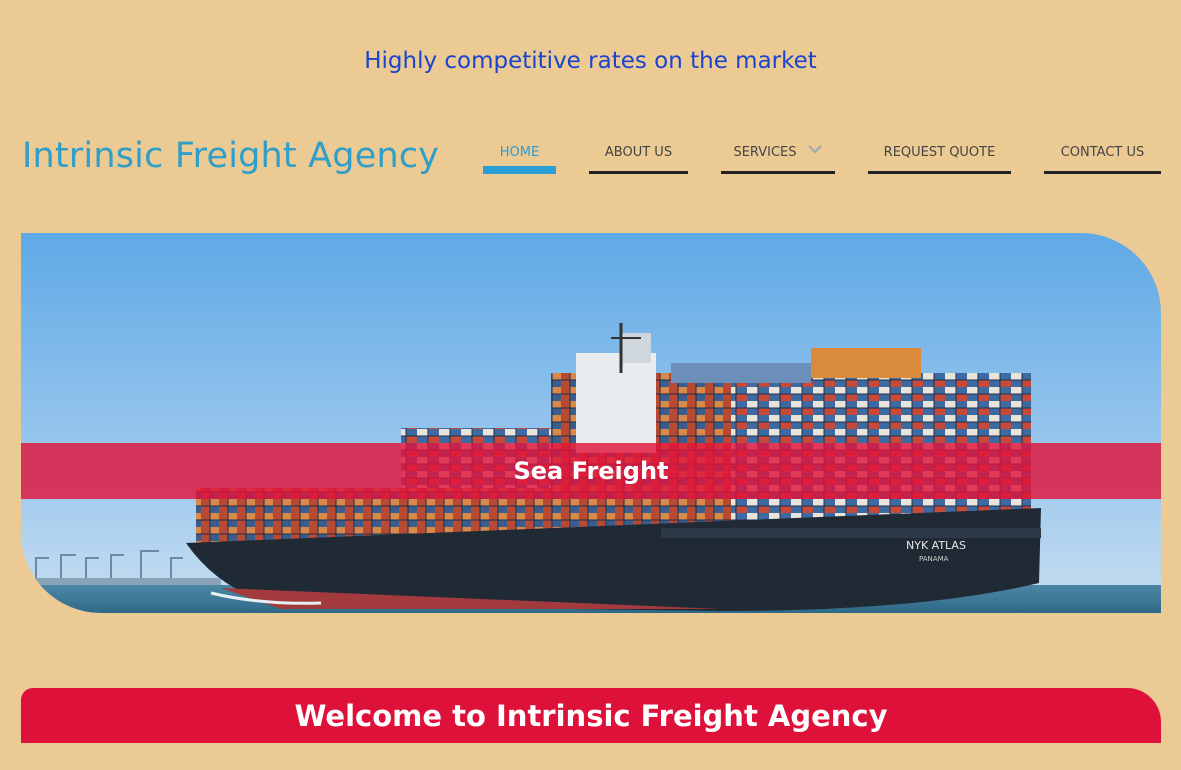 Image resolution: width=1181 pixels, height=770 pixels. Describe the element at coordinates (936, 545) in the screenshot. I see `ship-name-text: NYK ATLAS` at that location.